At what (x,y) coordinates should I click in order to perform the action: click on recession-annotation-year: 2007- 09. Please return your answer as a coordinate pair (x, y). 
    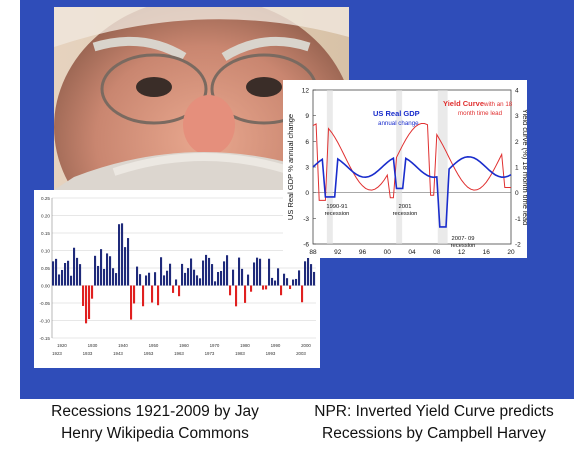
    Looking at the image, I should click on (463, 239).